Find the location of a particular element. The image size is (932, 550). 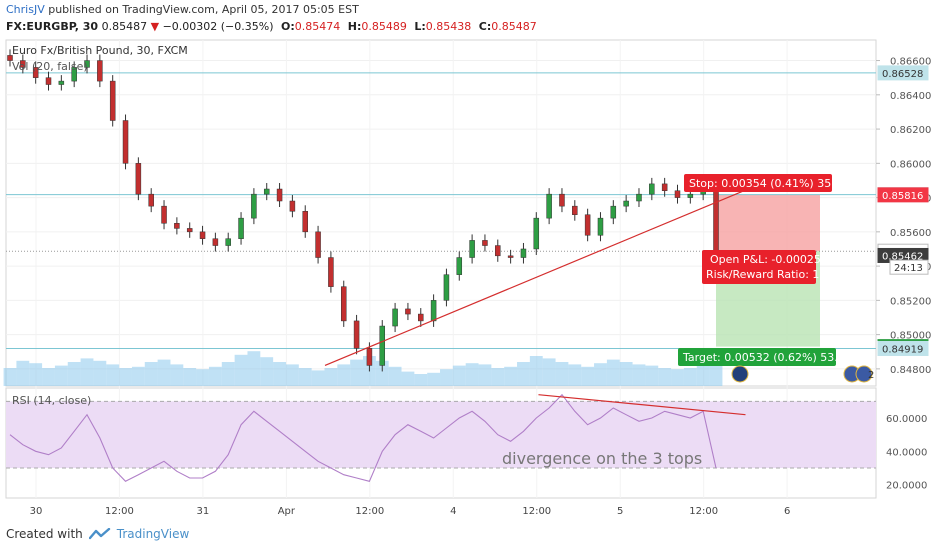

rsi-band is located at coordinates (441, 434).